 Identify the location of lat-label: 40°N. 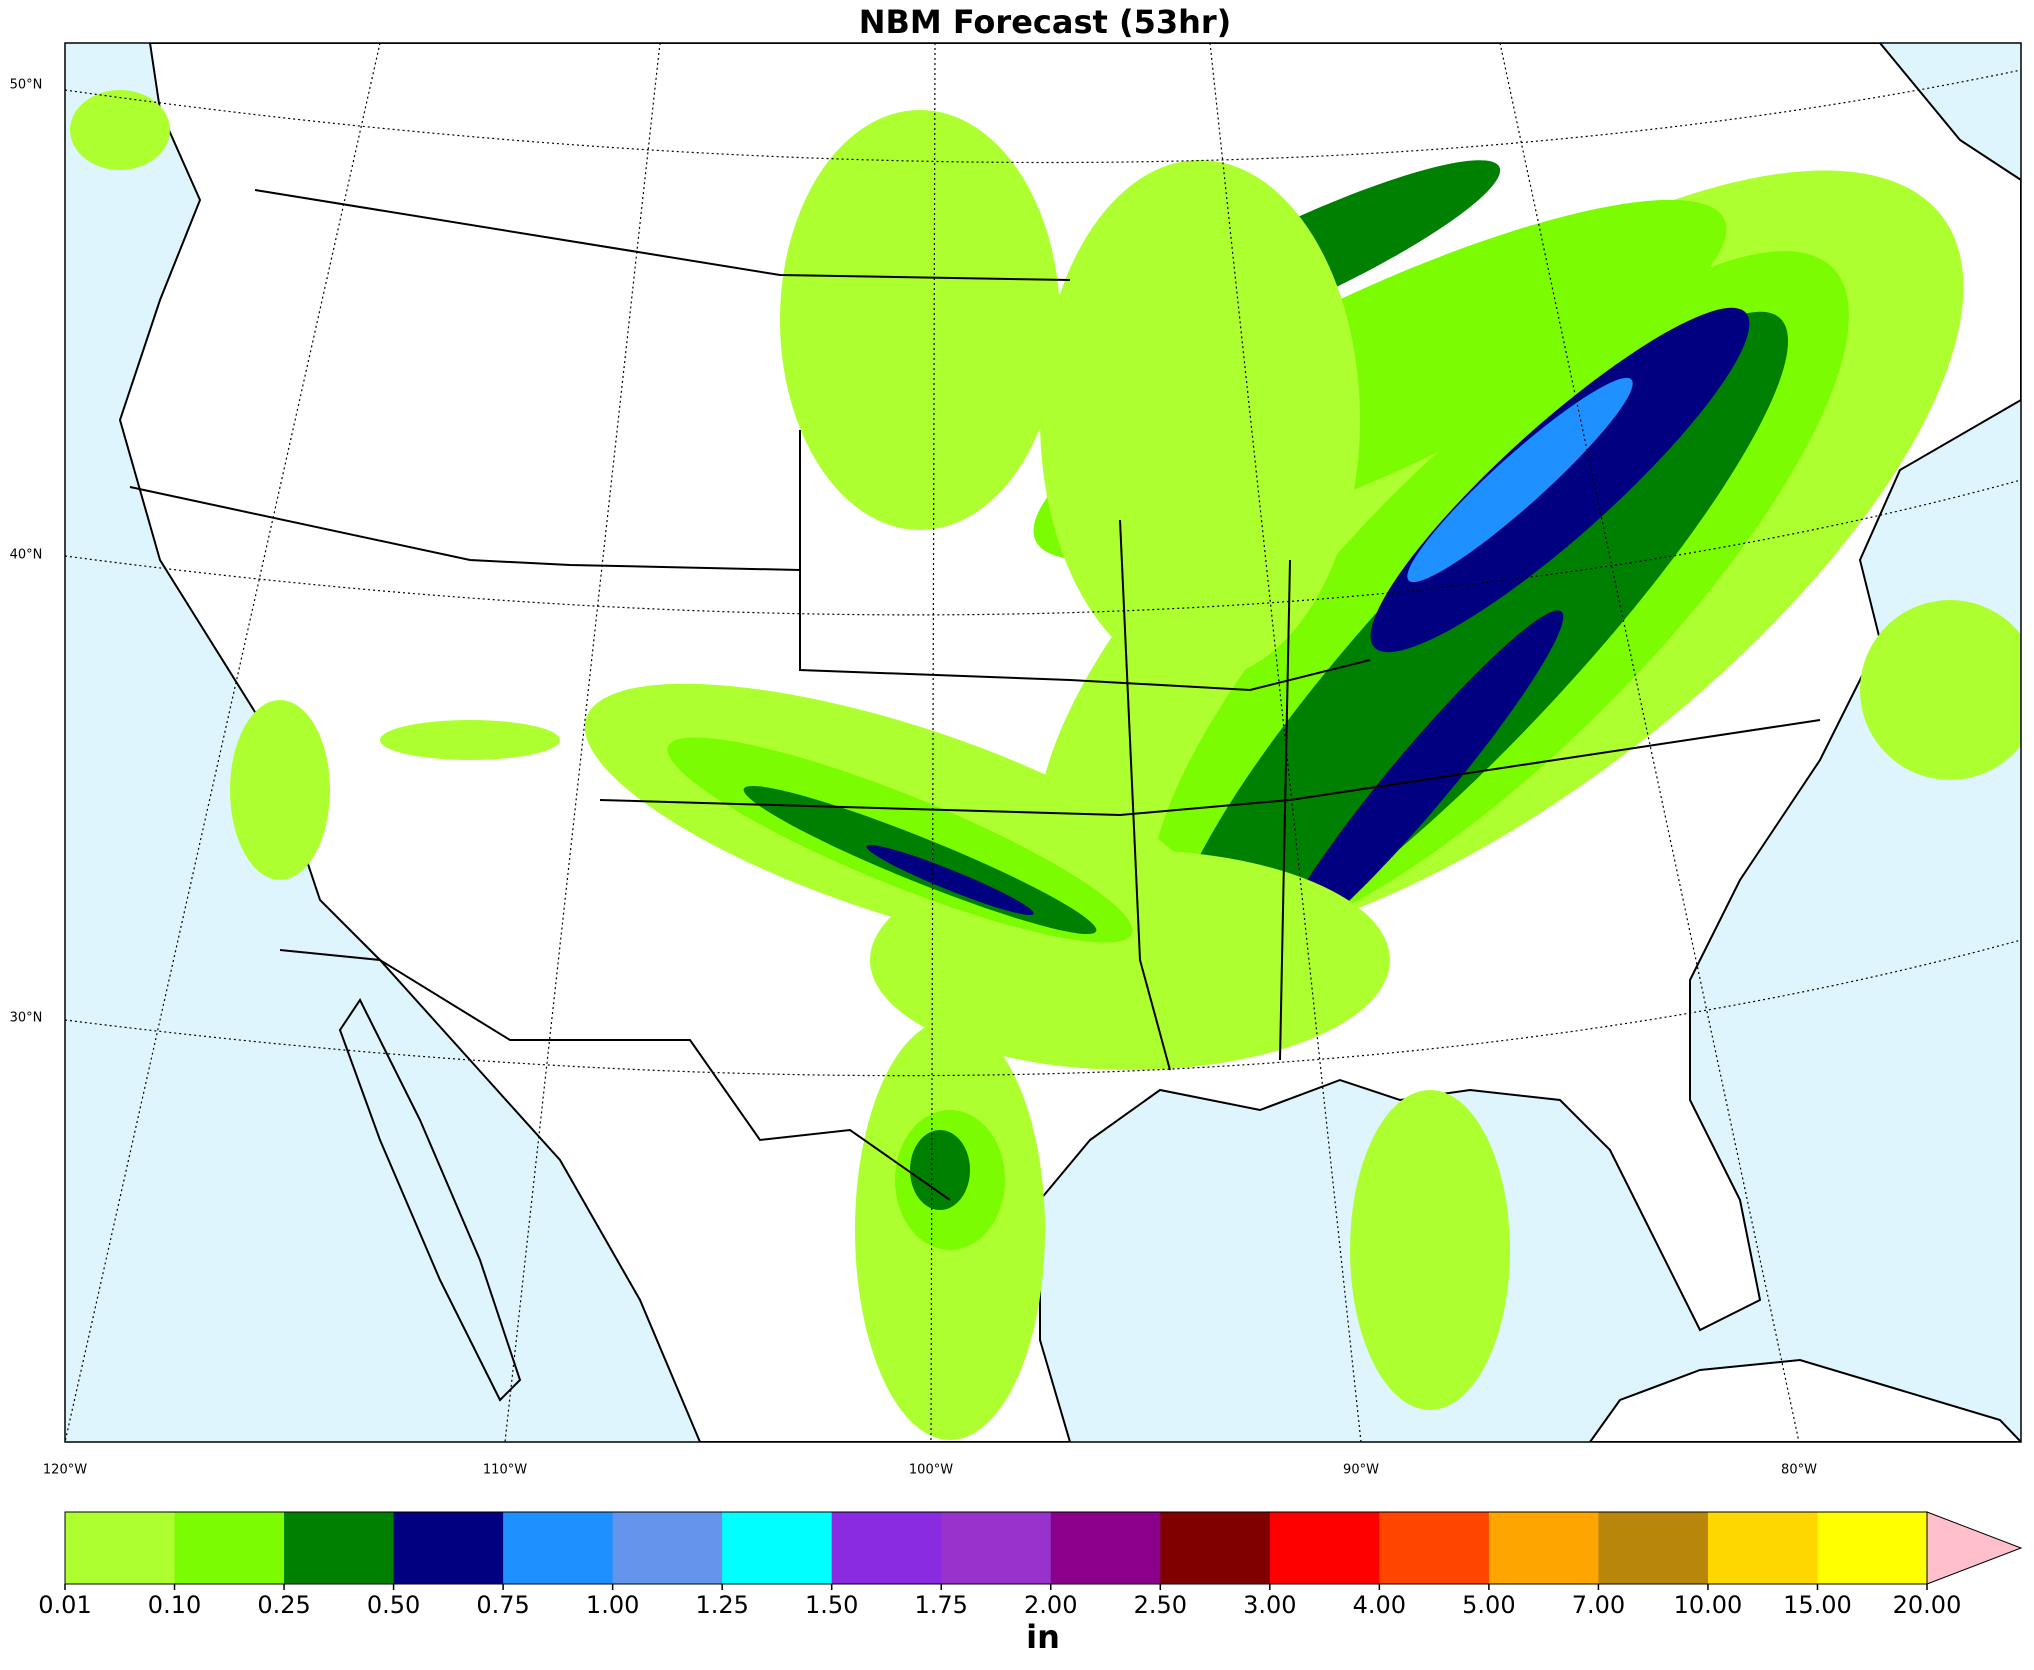
(26, 555).